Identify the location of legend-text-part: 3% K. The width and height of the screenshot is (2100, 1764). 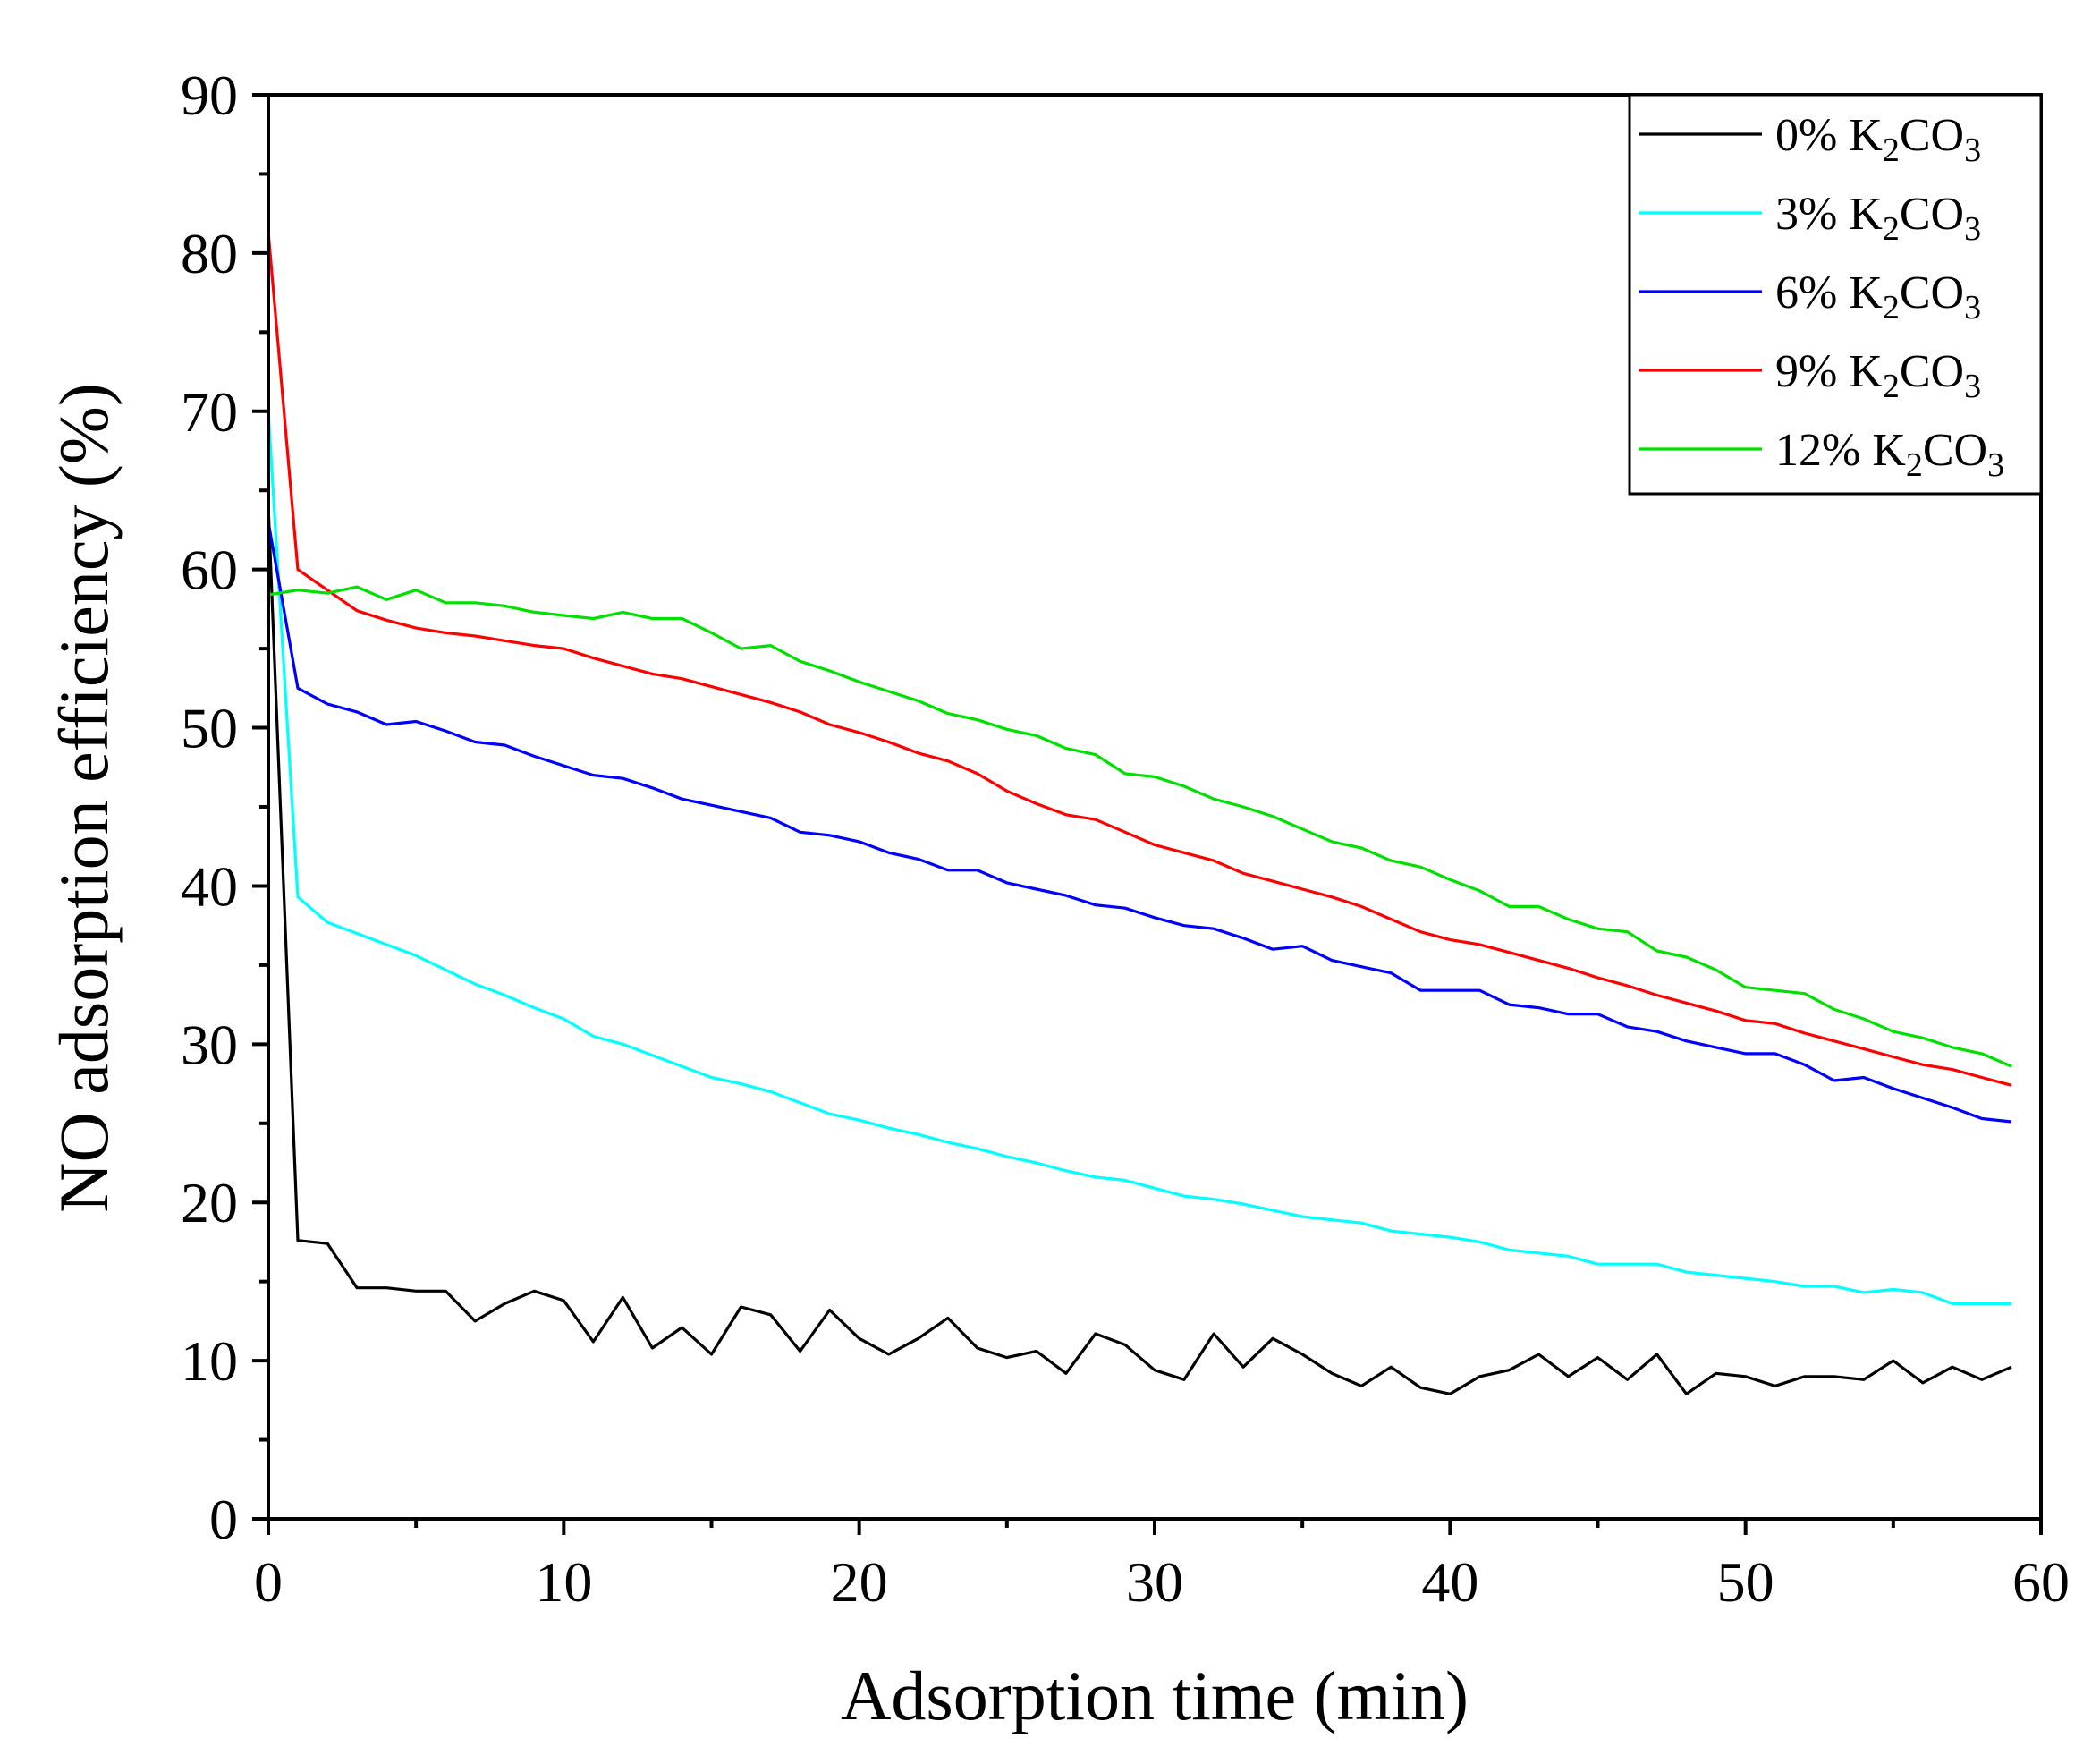
(1829, 214).